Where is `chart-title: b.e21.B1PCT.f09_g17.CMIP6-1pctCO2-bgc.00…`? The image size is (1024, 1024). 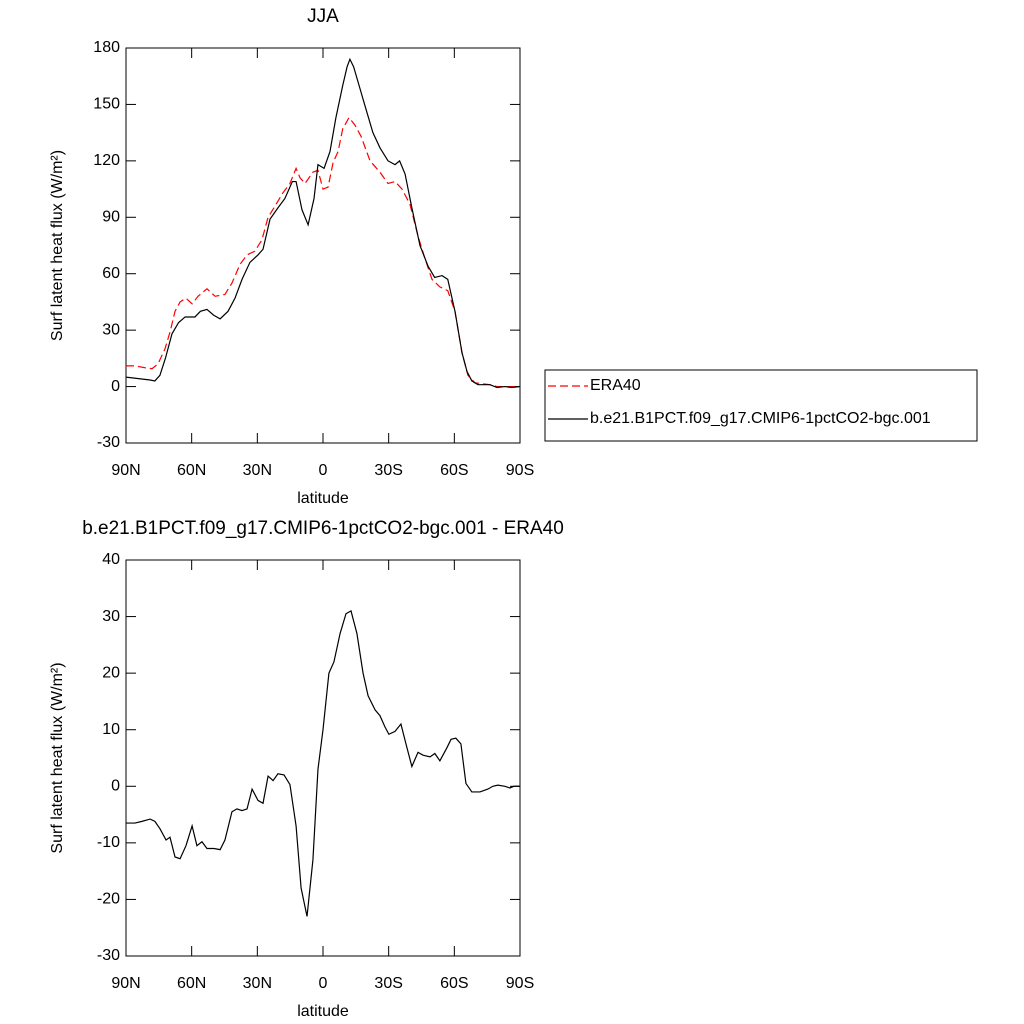 chart-title: b.e21.B1PCT.f09_g17.CMIP6-1pctCO2-bgc.00… is located at coordinates (323, 528).